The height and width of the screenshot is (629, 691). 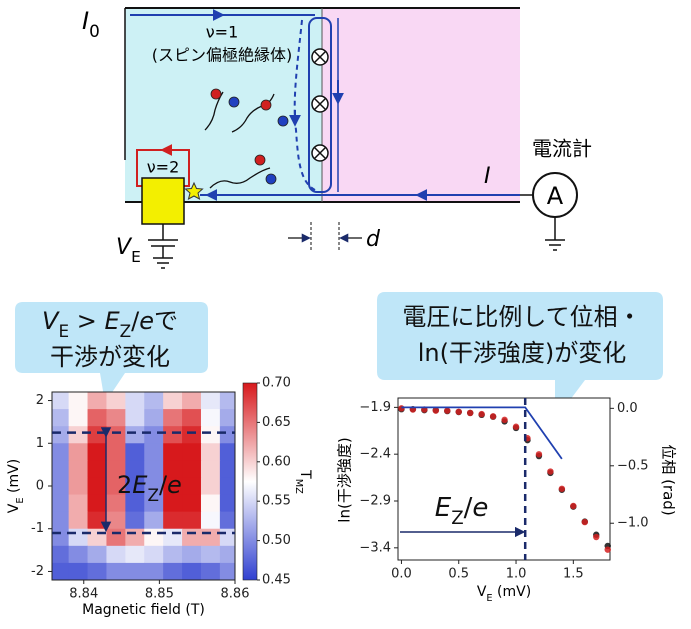 I want to click on span-label: EZ/e, so click(x=462, y=511).